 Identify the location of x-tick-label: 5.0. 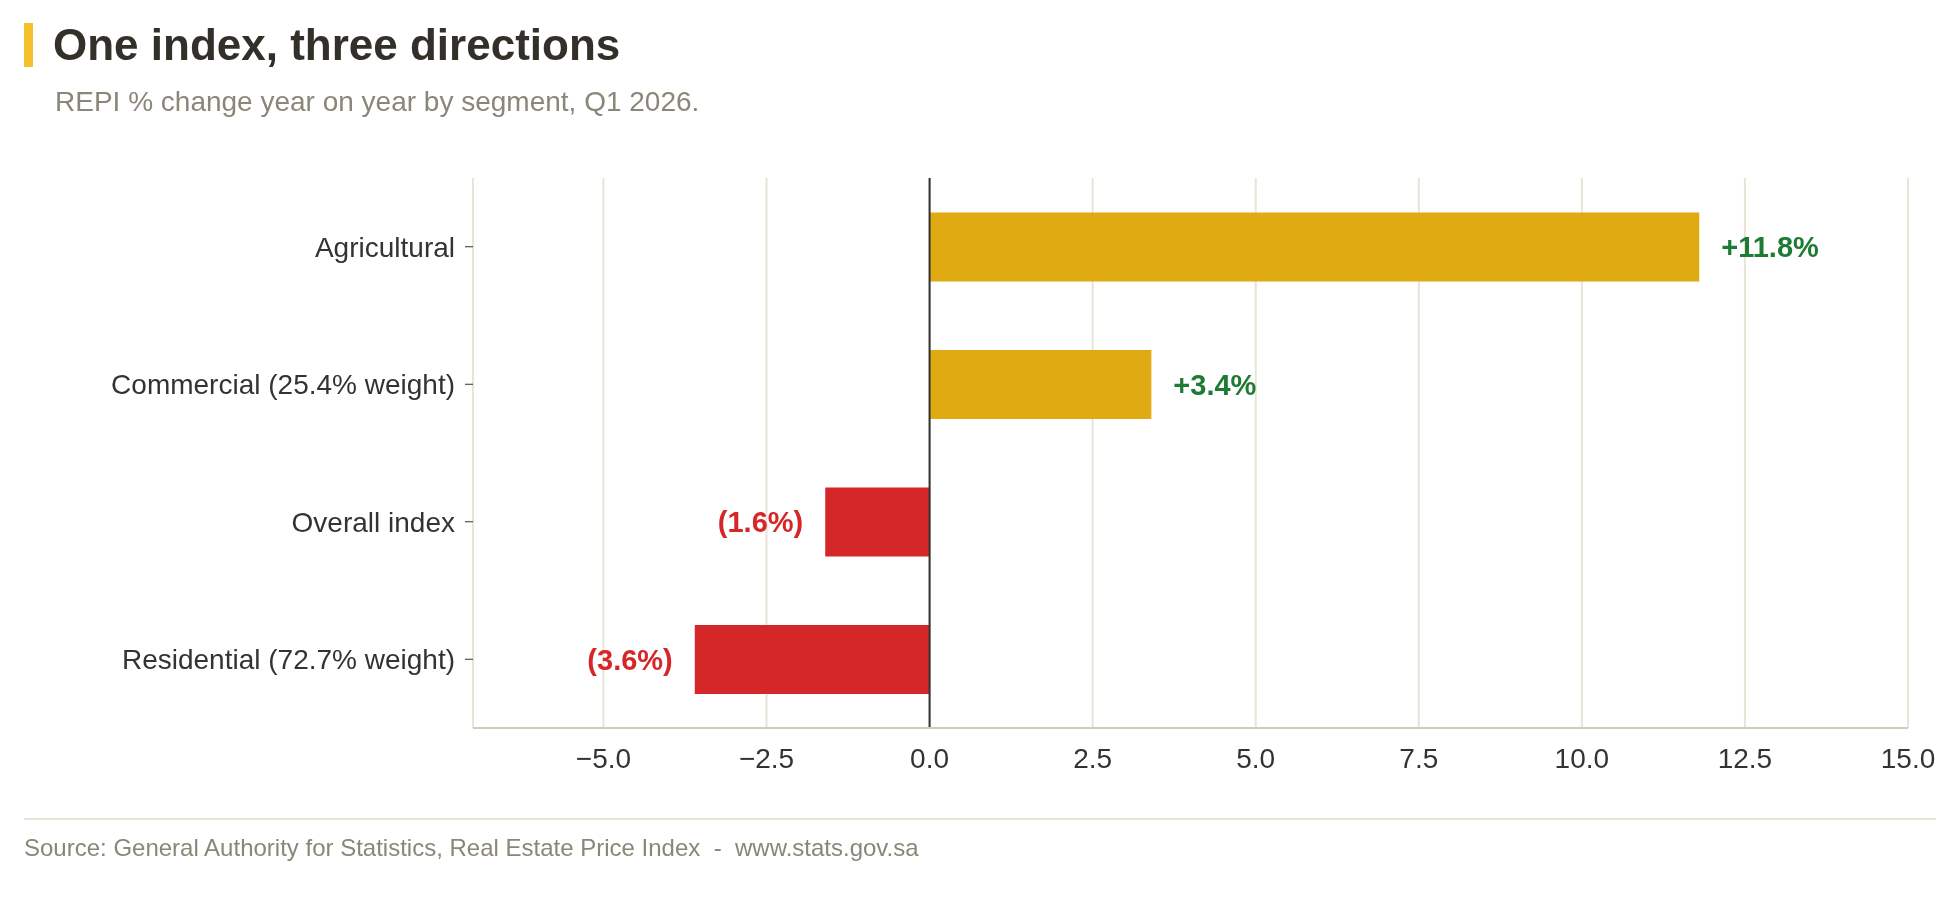
(1256, 758).